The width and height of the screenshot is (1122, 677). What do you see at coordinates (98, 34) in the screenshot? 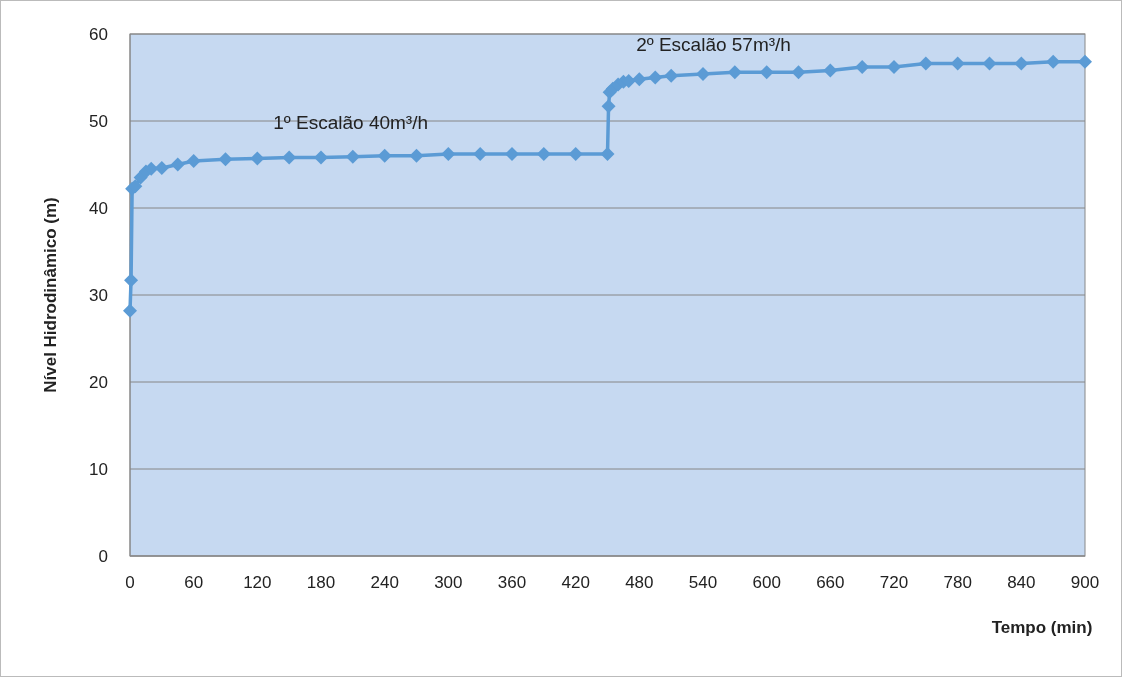
I see `y-tick-label: 60` at bounding box center [98, 34].